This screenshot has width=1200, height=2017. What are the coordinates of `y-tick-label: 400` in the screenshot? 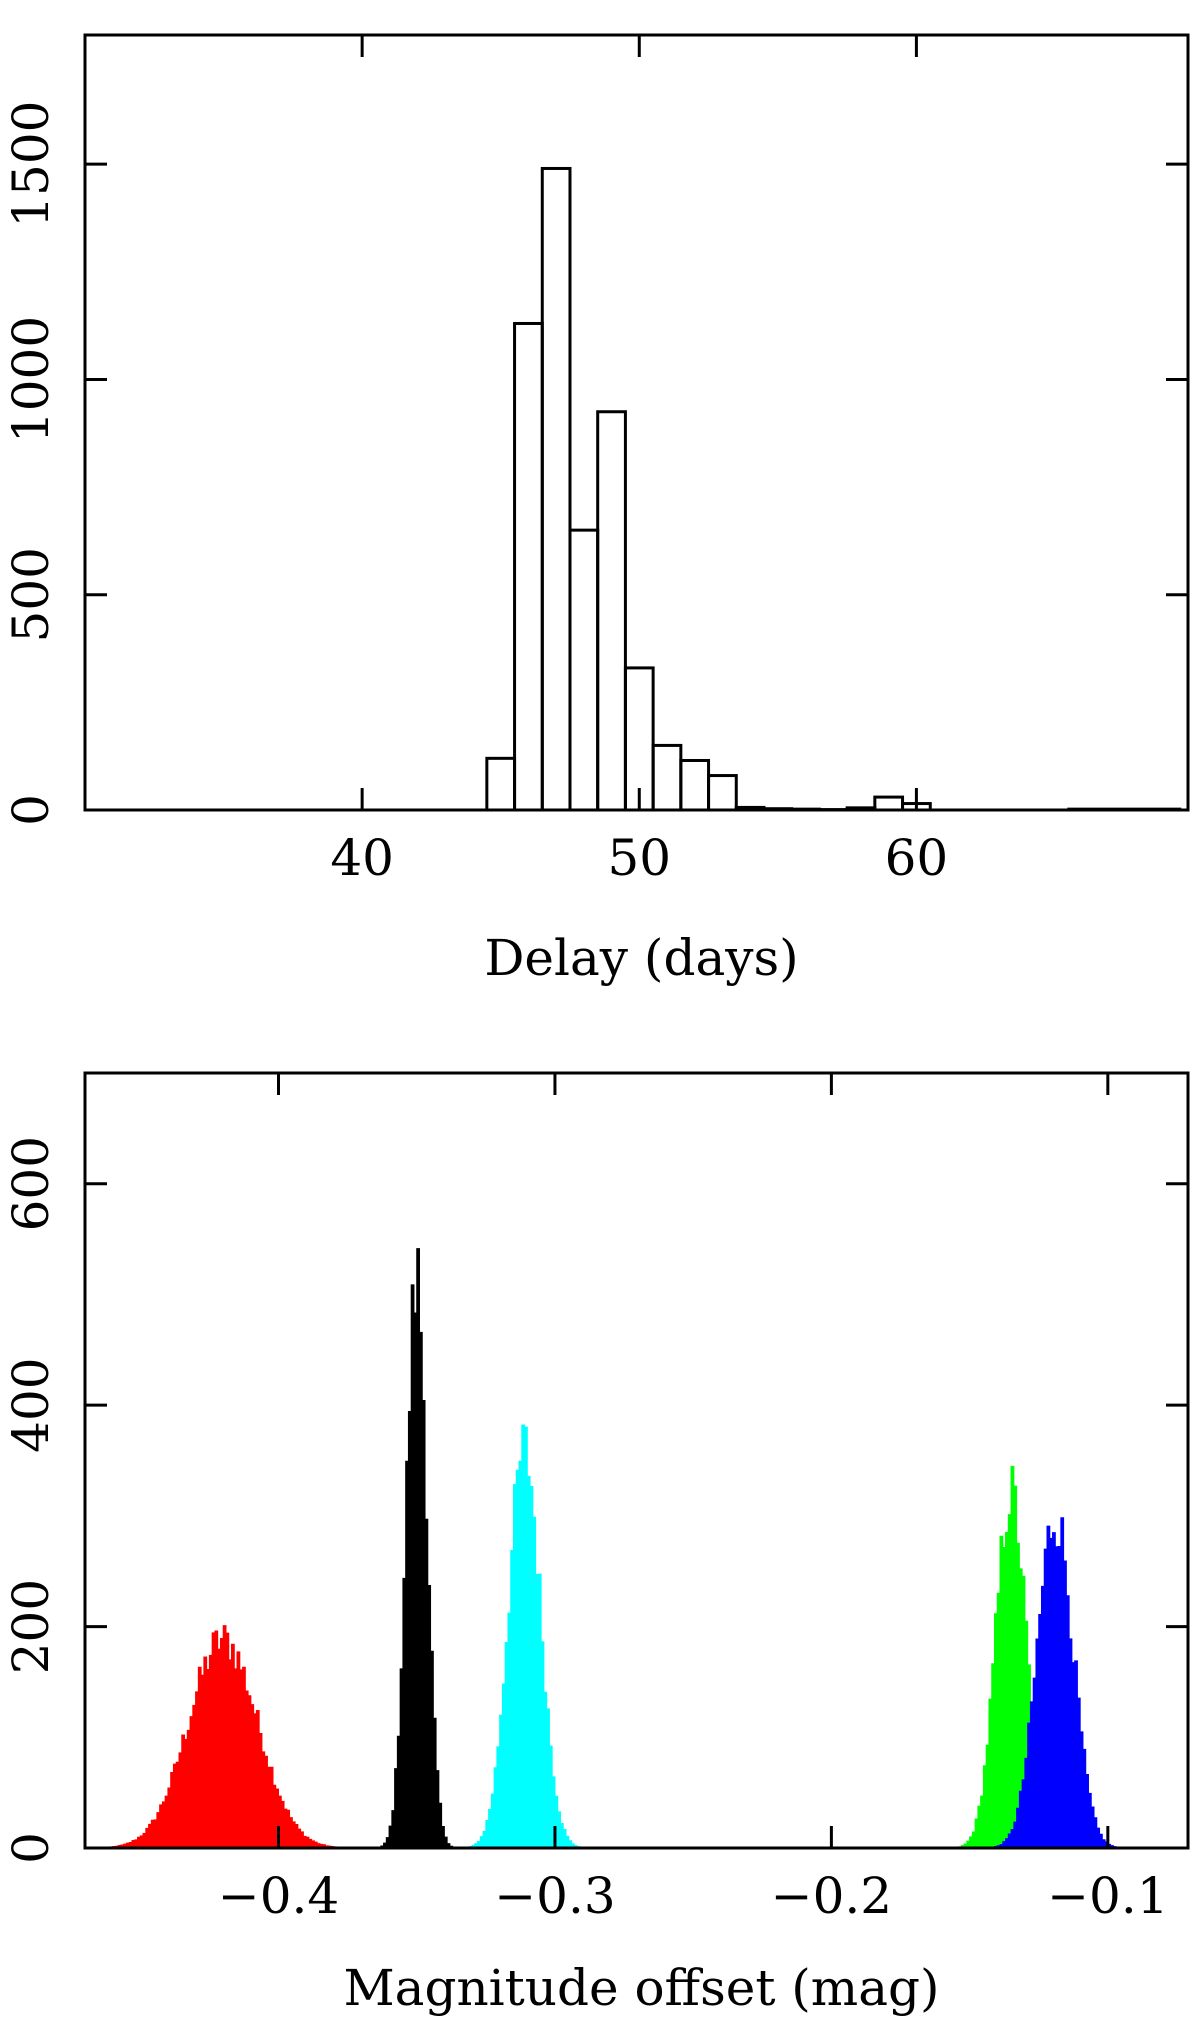 It's located at (31, 1404).